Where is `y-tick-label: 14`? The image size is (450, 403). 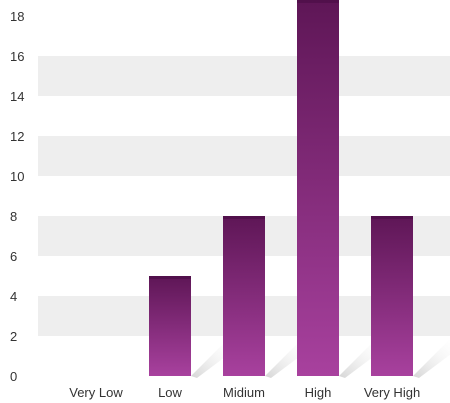 y-tick-label: 14 is located at coordinates (17, 96).